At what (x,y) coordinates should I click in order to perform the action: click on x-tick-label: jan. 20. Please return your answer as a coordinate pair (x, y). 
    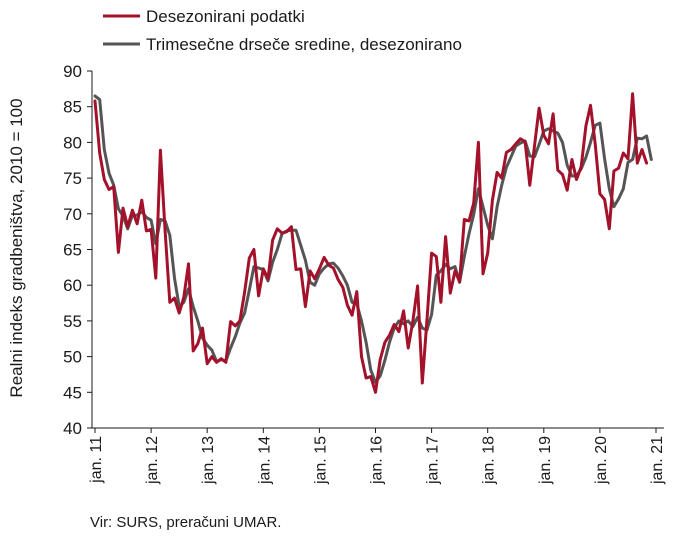
    Looking at the image, I should click on (601, 460).